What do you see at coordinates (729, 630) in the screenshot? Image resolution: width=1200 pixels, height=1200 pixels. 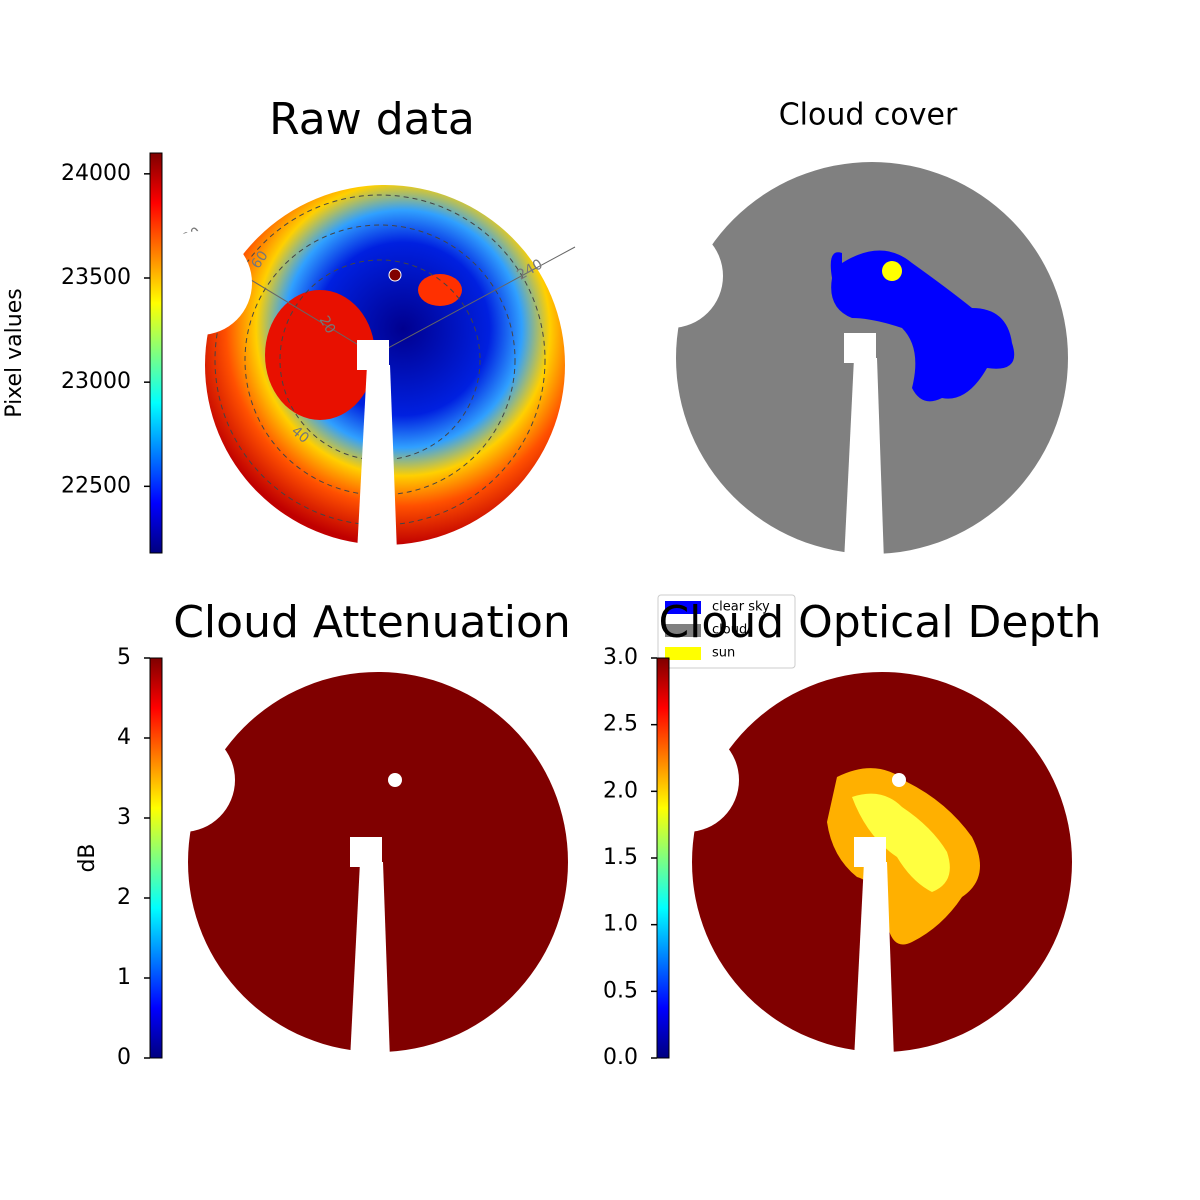 I see `legend-label: cloud` at bounding box center [729, 630].